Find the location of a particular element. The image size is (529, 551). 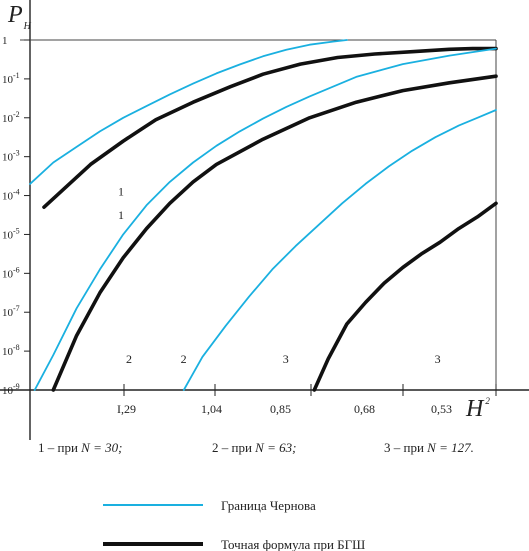

y-axis-title: PН is located at coordinates (19, 17).